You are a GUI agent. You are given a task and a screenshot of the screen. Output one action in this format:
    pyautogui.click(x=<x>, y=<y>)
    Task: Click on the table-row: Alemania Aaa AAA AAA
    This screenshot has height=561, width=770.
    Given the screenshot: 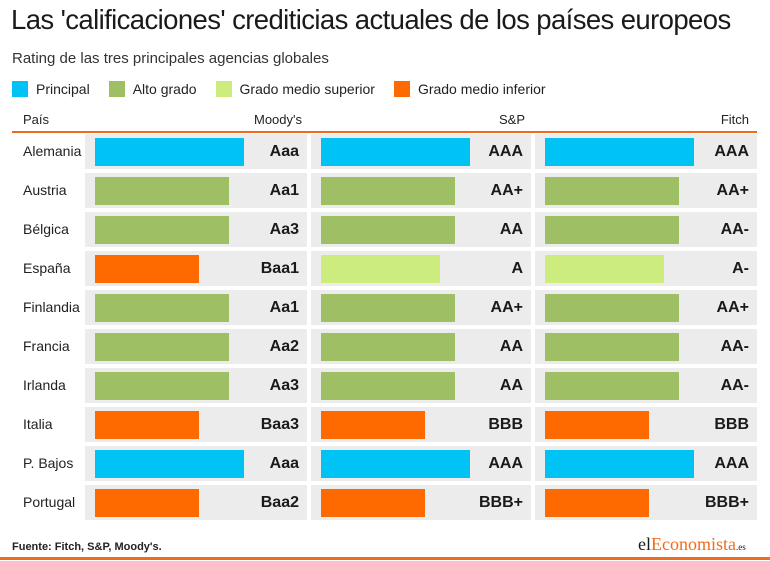 What is the action you would take?
    pyautogui.click(x=384, y=151)
    